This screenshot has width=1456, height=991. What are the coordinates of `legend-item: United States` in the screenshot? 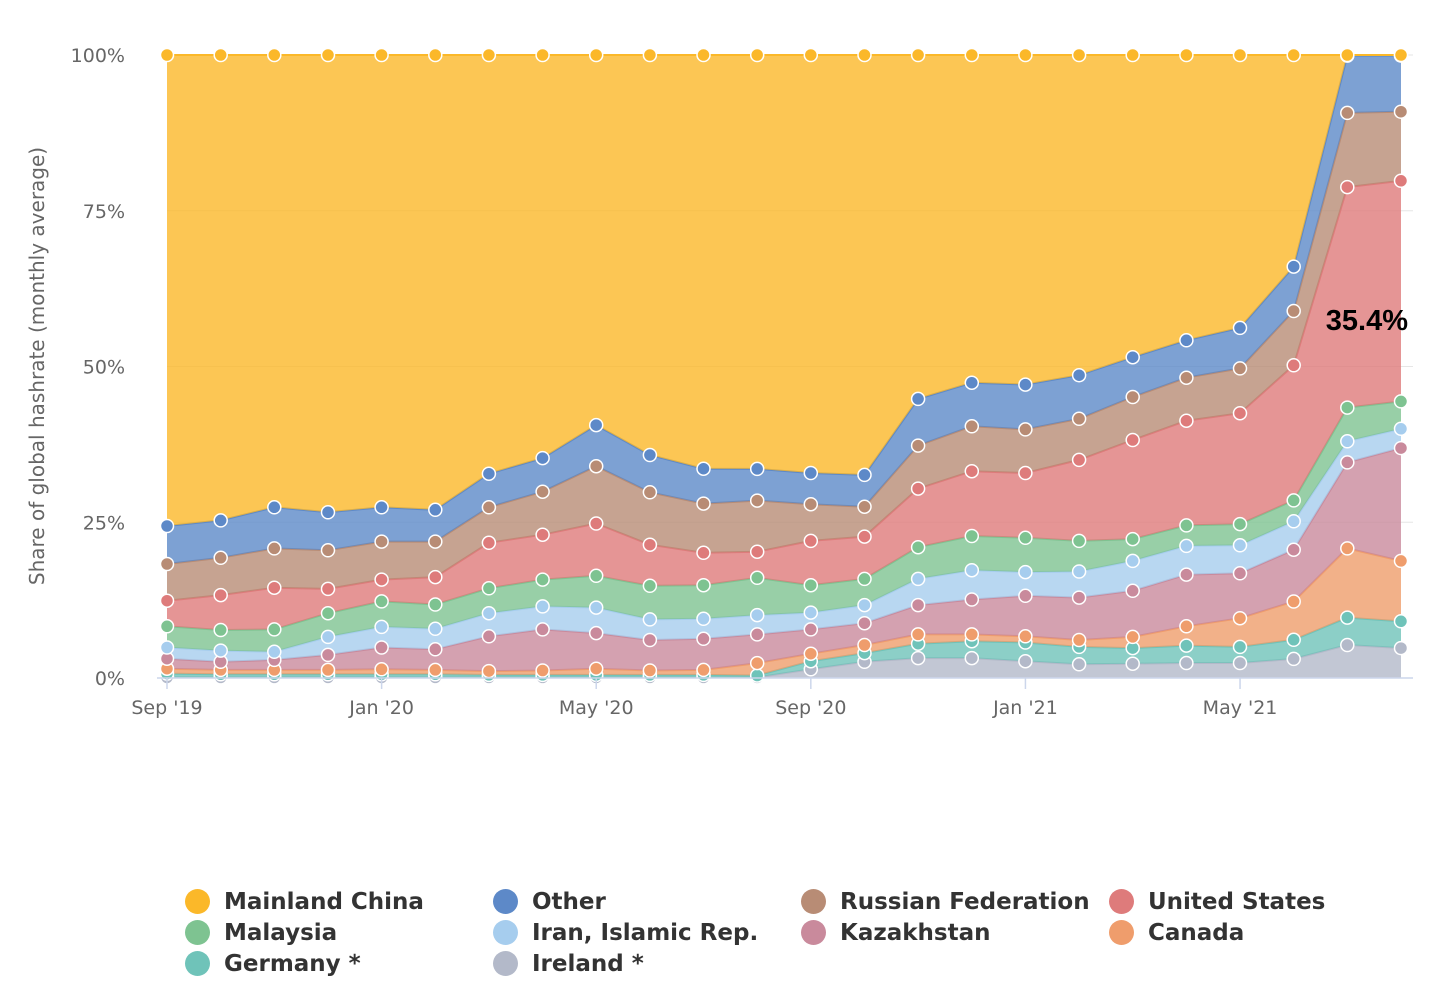 It's located at (1234, 901).